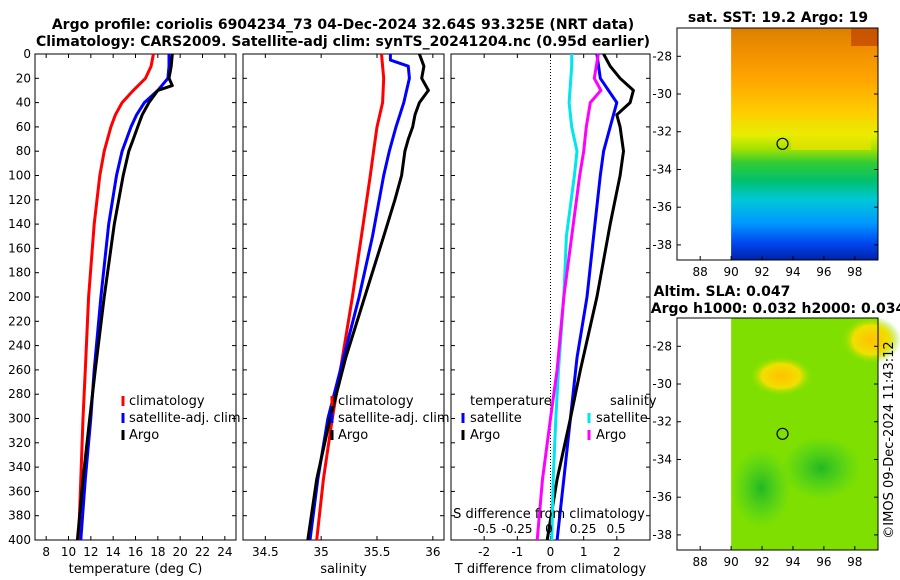  What do you see at coordinates (19, 516) in the screenshot?
I see `y-tick-label: 380` at bounding box center [19, 516].